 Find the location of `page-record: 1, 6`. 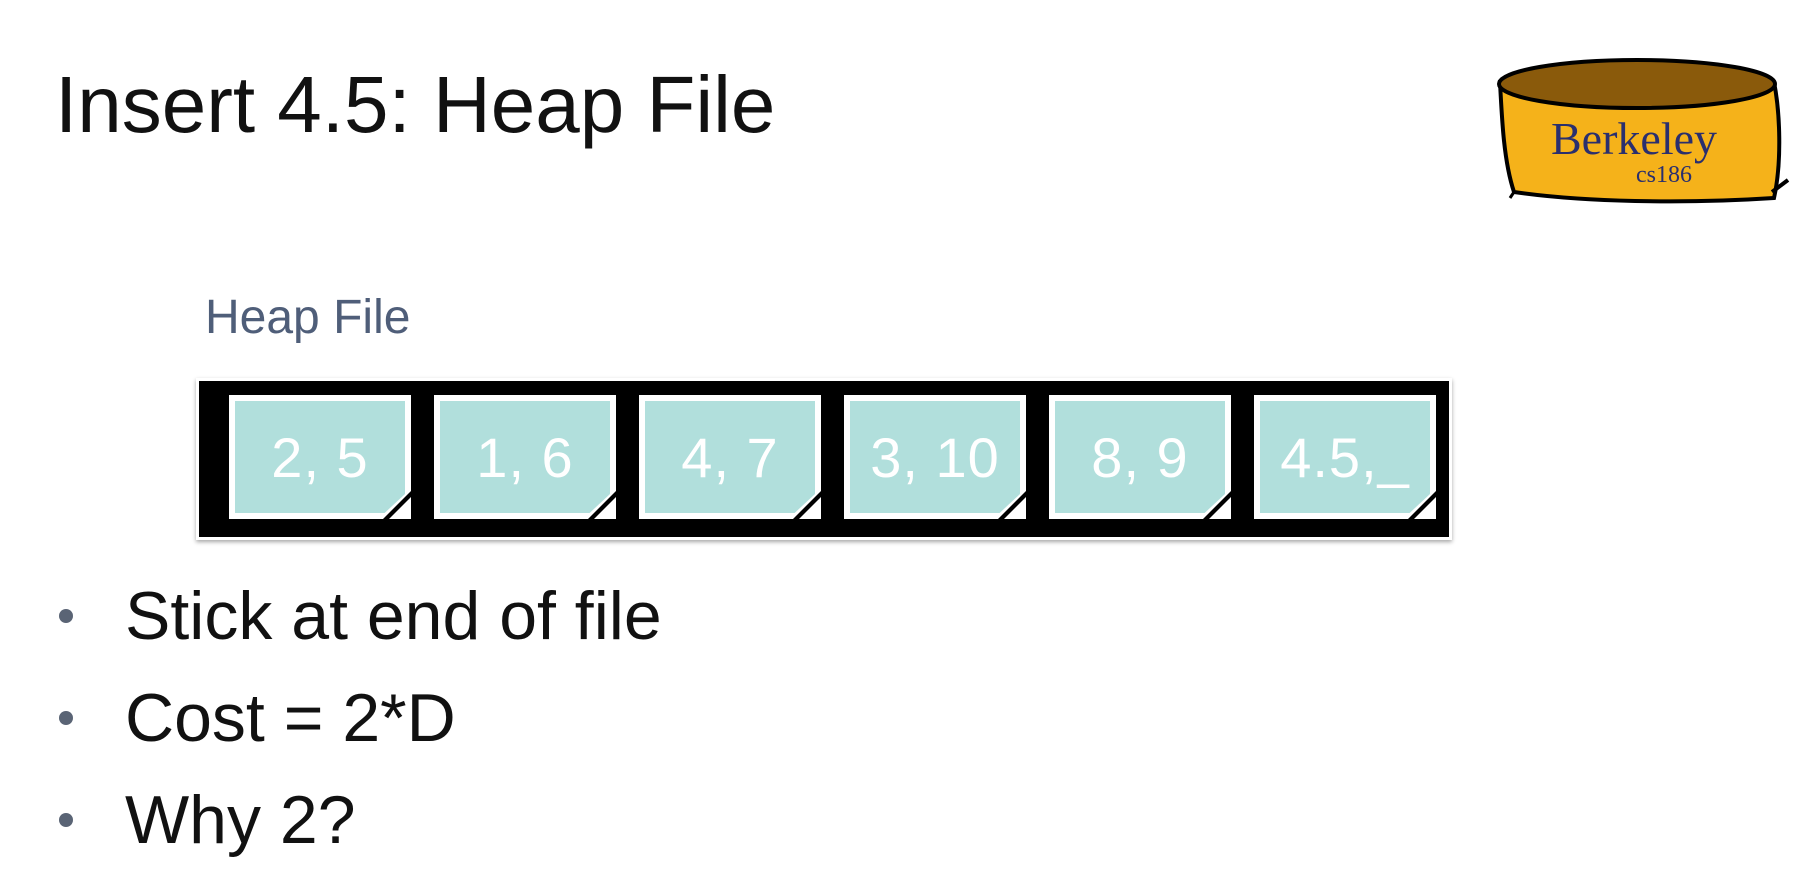

page-record: 1, 6 is located at coordinates (525, 457).